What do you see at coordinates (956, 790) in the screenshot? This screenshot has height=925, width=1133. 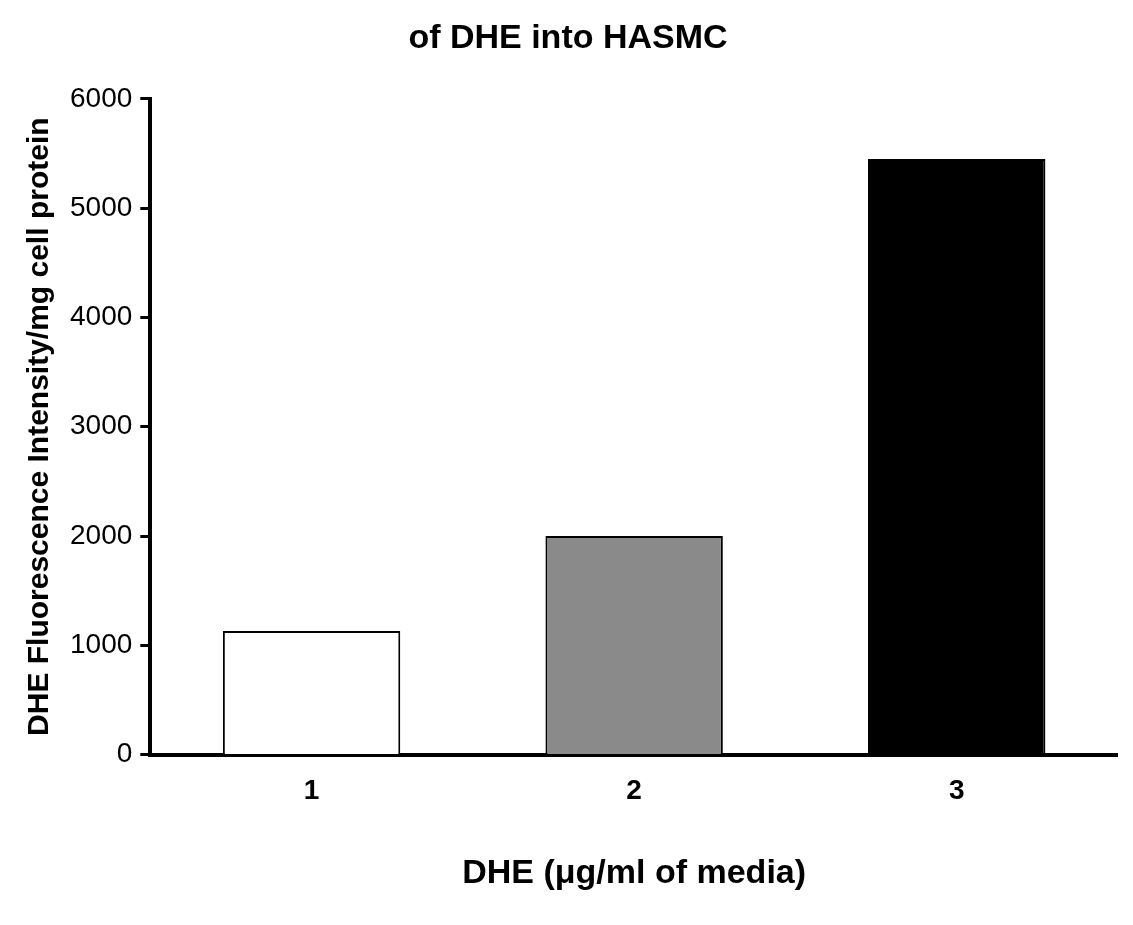 I see `x-tick-label: 3` at bounding box center [956, 790].